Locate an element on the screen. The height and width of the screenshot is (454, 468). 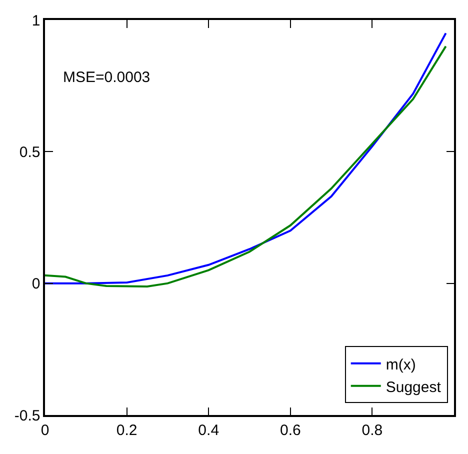
x-tick-label: 0.8 is located at coordinates (372, 430).